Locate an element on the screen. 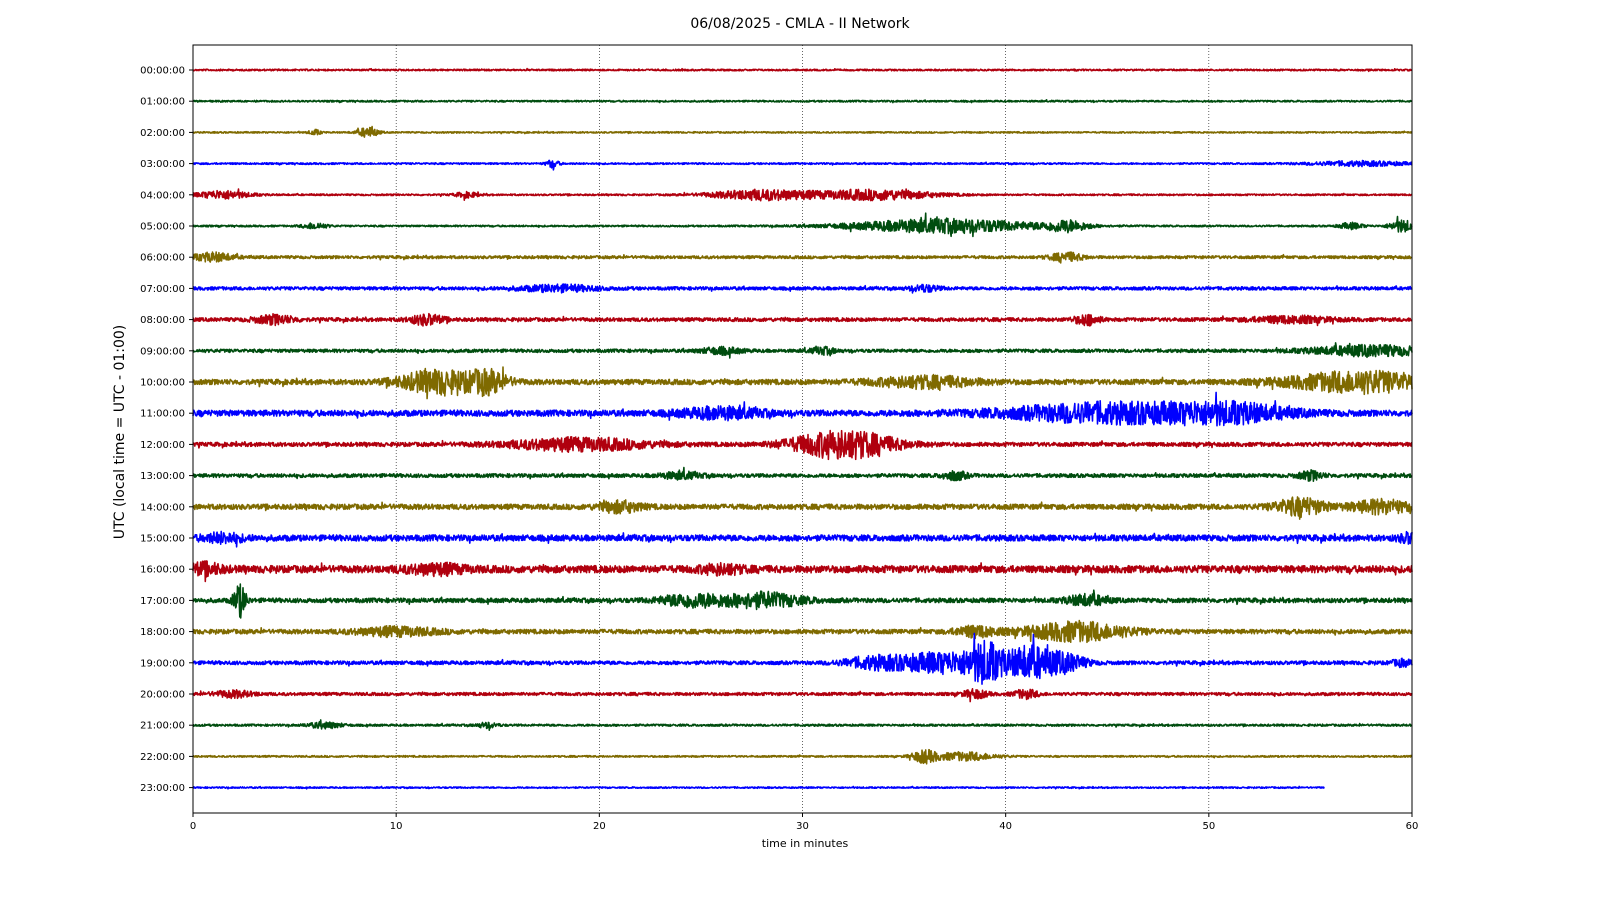 The width and height of the screenshot is (1600, 900). y-tick-label: 06:00:00 is located at coordinates (162, 258).